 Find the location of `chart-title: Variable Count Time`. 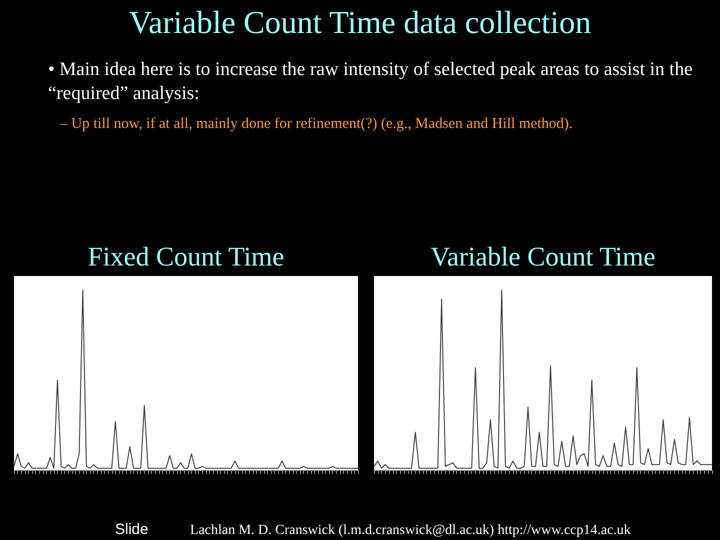

chart-title: Variable Count Time is located at coordinates (543, 257).